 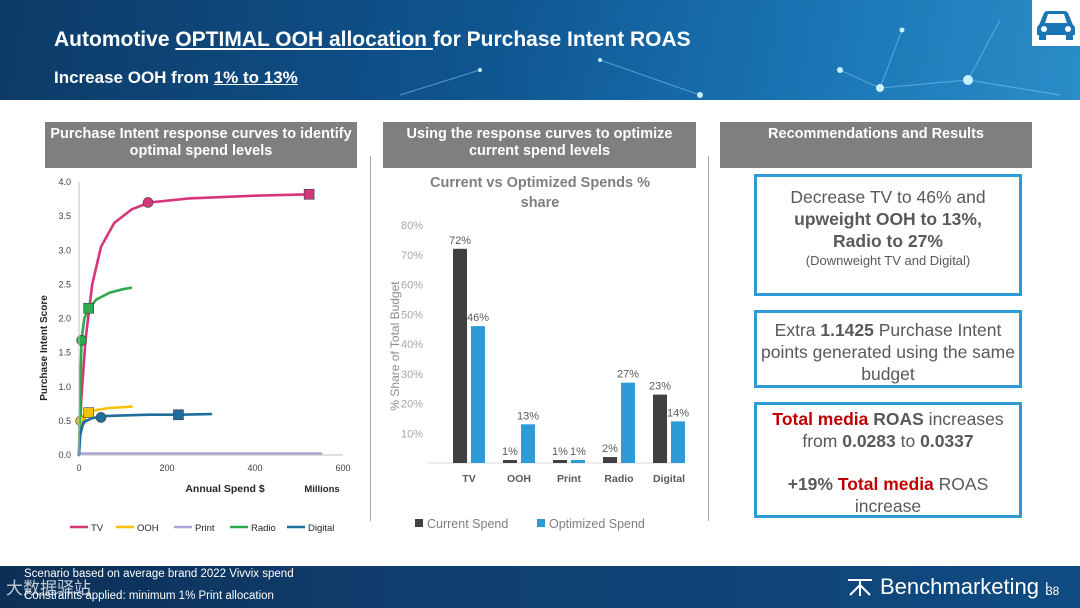 What do you see at coordinates (510, 461) in the screenshot?
I see `bar-ooh-current` at bounding box center [510, 461].